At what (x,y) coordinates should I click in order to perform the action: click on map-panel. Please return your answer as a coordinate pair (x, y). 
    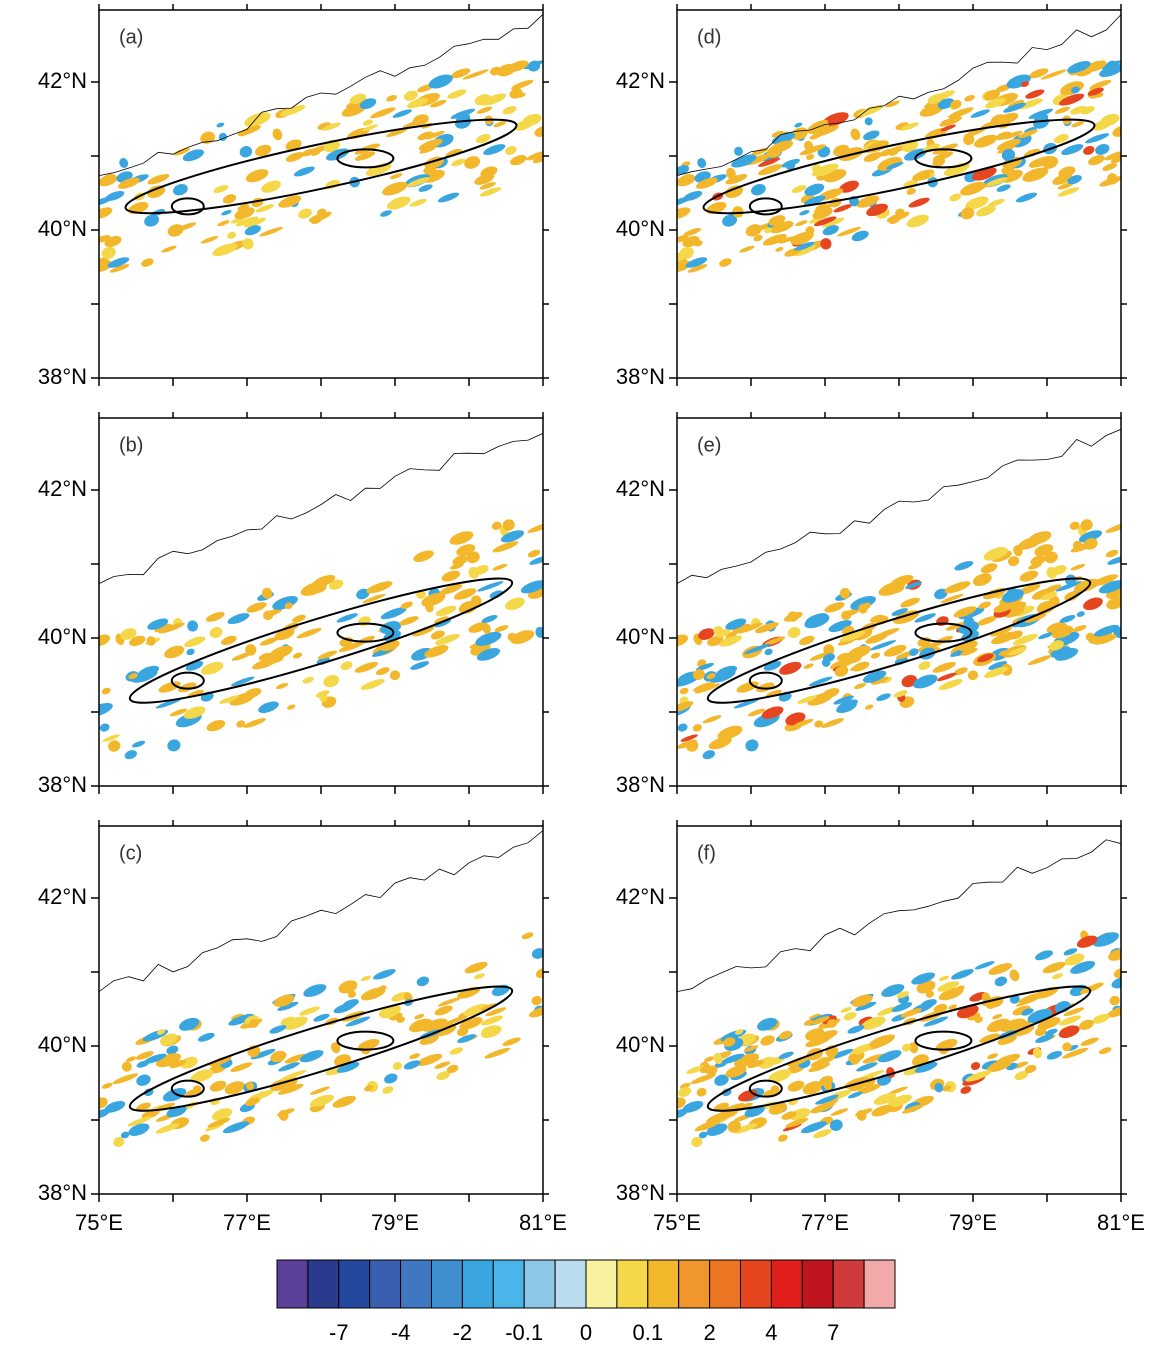
    Looking at the image, I should click on (899, 594).